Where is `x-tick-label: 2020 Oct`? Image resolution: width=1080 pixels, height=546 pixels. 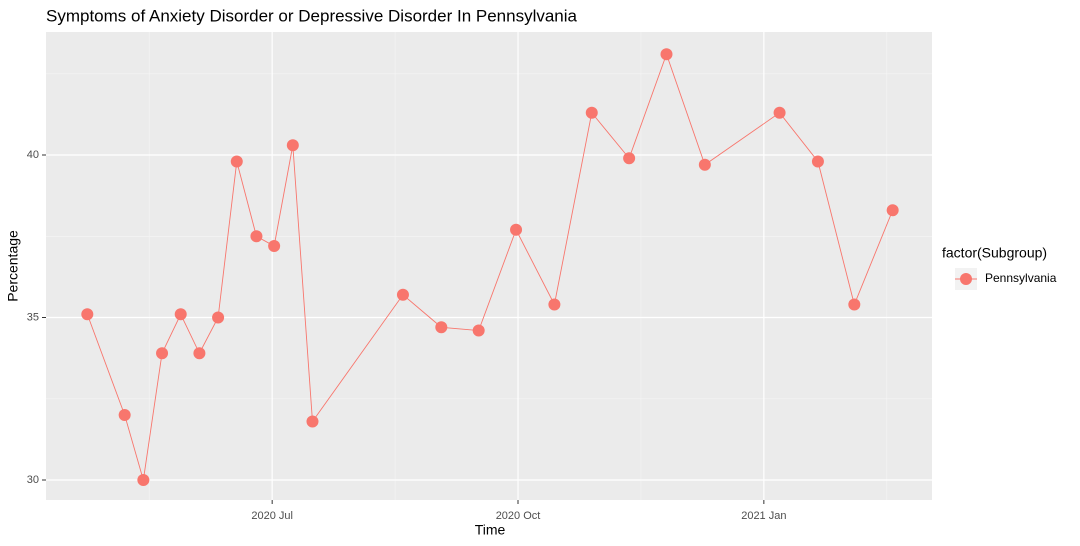
x-tick-label: 2020 Oct is located at coordinates (518, 516).